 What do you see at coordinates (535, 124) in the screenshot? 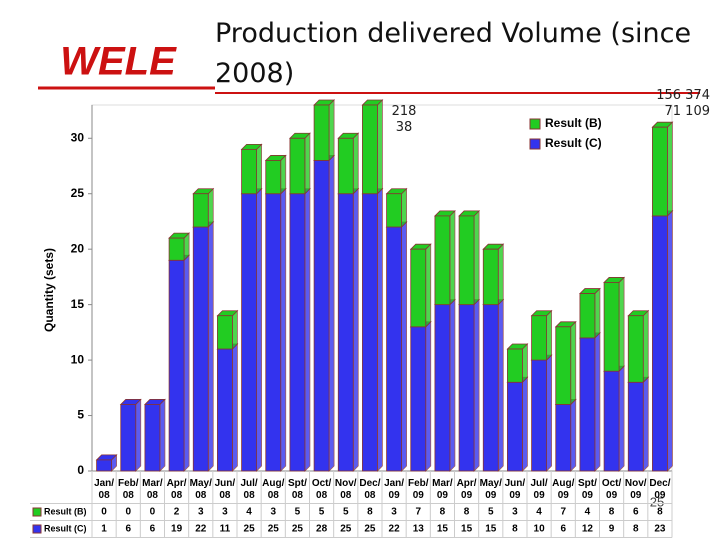
I see `legend-swatch` at bounding box center [535, 124].